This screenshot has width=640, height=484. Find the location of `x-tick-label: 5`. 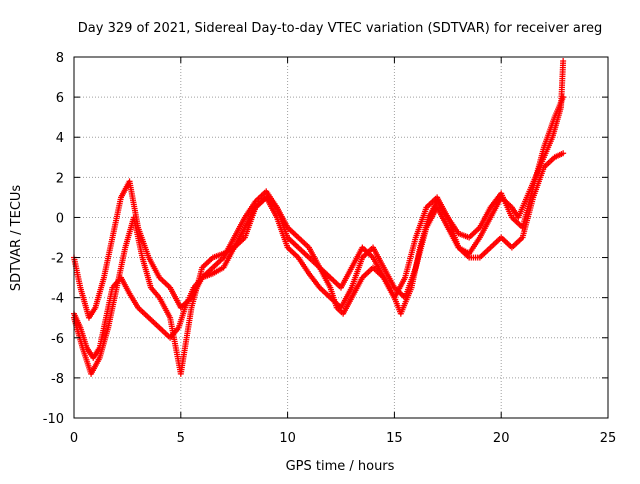

x-tick-label: 5 is located at coordinates (181, 438).